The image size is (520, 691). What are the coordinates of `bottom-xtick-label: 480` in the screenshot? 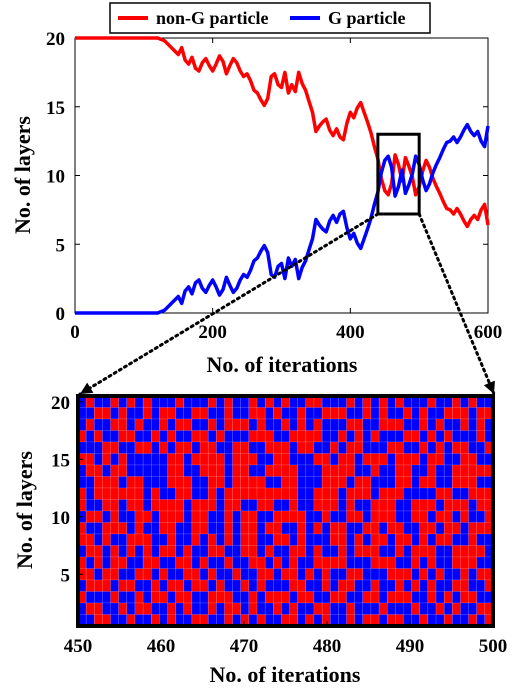 It's located at (327, 646).